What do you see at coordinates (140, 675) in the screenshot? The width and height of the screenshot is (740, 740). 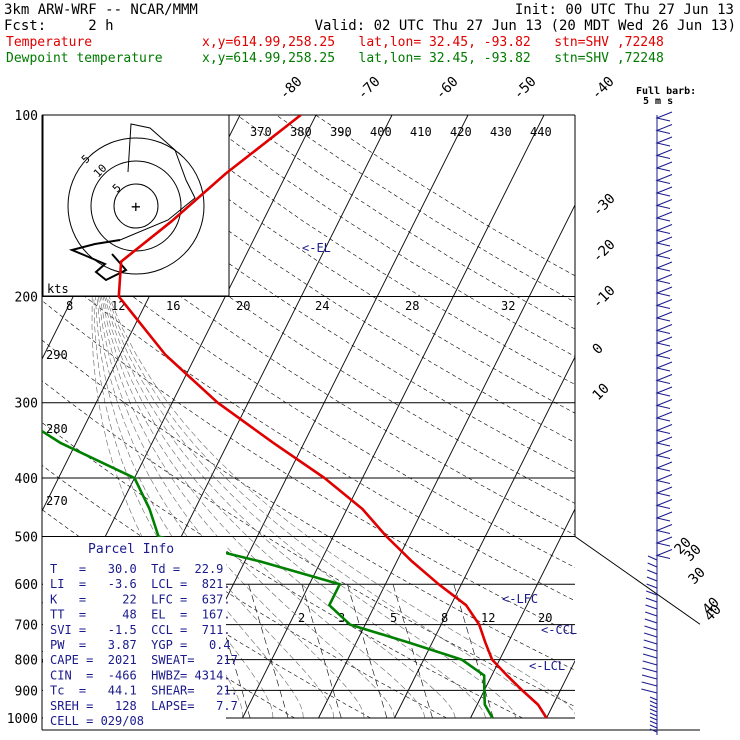 I see `parcel-row: CIN = -466 HWBZ= 4314.` at bounding box center [140, 675].